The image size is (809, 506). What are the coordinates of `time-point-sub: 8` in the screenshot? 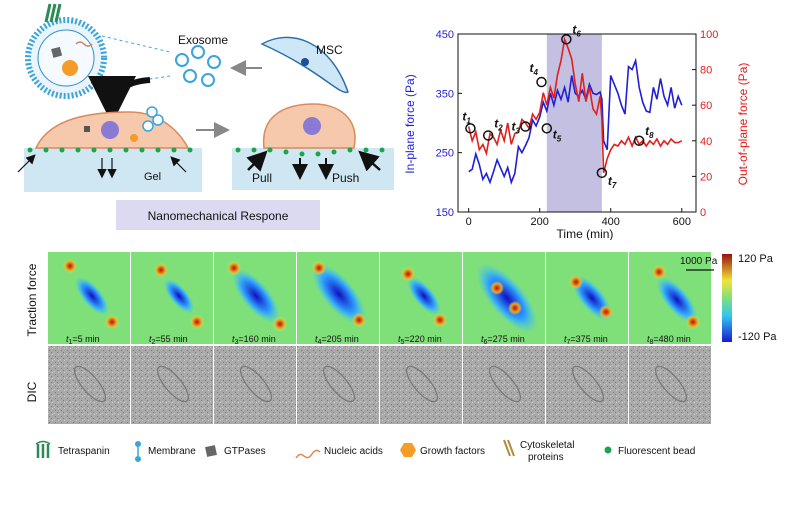 It's located at (651, 135).